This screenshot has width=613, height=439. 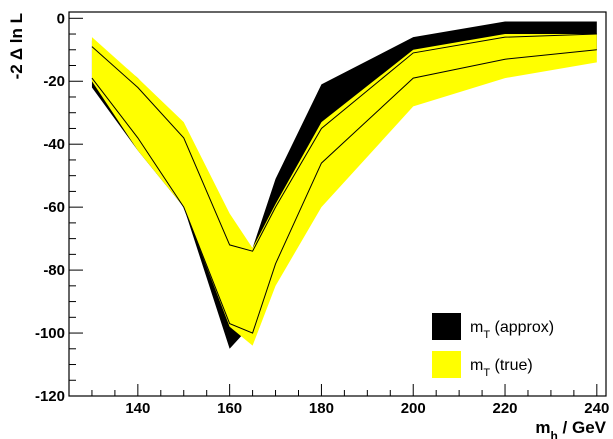 I want to click on x-tick-label: 220, so click(x=505, y=408).